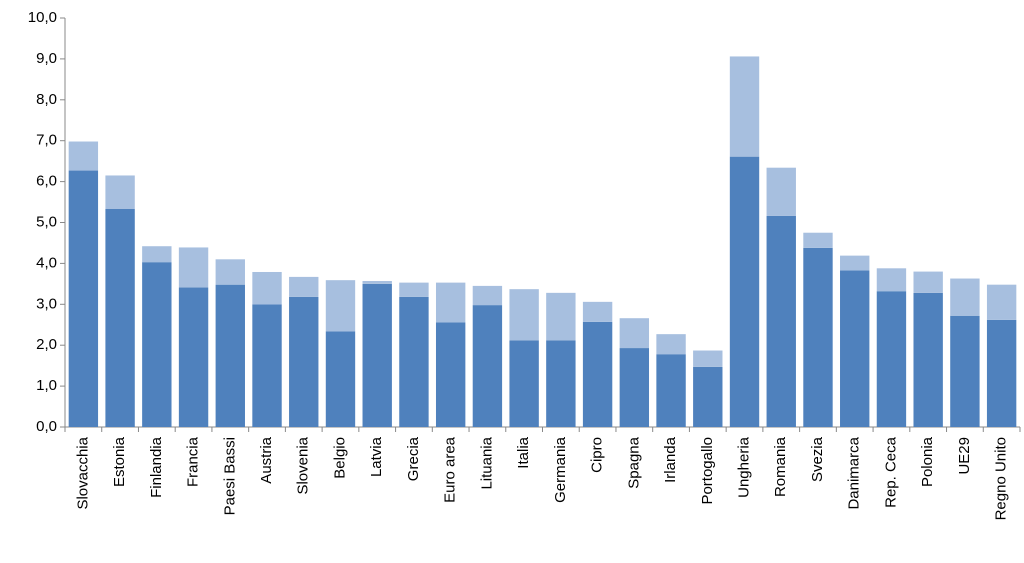  I want to click on x-tick-label: Portogallo, so click(707, 471).